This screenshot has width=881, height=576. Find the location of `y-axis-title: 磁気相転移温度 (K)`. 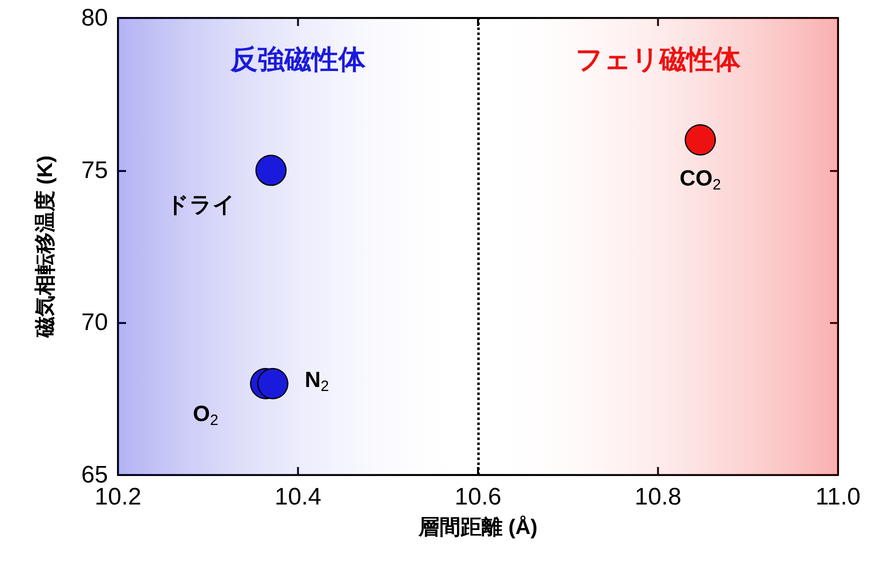

y-axis-title: 磁気相転移温度 (K) is located at coordinates (45, 247).